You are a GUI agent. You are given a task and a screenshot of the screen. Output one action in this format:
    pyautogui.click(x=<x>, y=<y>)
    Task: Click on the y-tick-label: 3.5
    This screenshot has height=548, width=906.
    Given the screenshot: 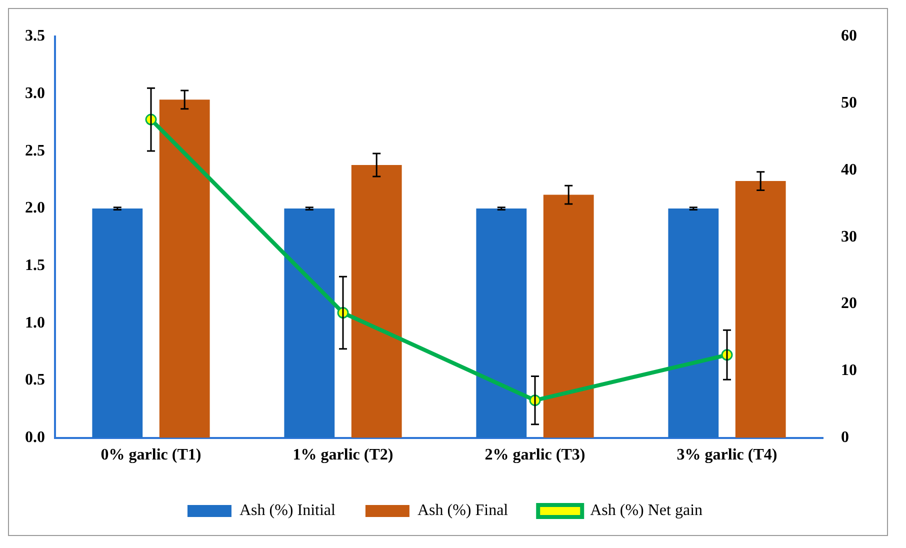 What is the action you would take?
    pyautogui.click(x=35, y=36)
    